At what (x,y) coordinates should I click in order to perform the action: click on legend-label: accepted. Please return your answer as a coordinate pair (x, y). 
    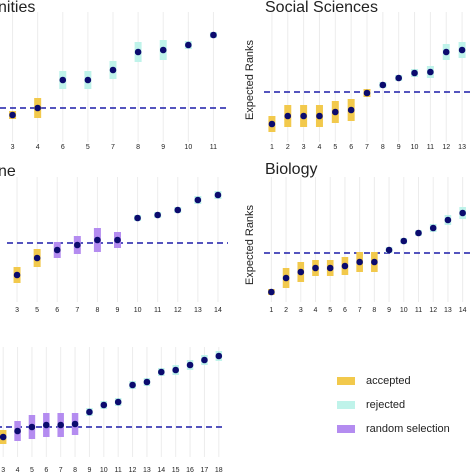
    Looking at the image, I should click on (388, 381).